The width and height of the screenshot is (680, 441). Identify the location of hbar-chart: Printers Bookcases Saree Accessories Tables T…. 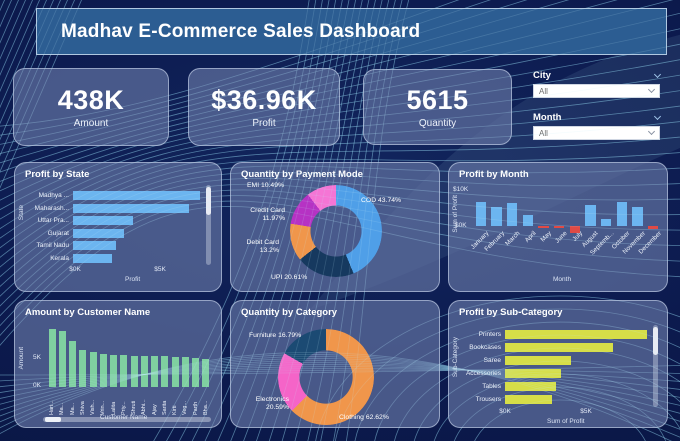
(553, 367).